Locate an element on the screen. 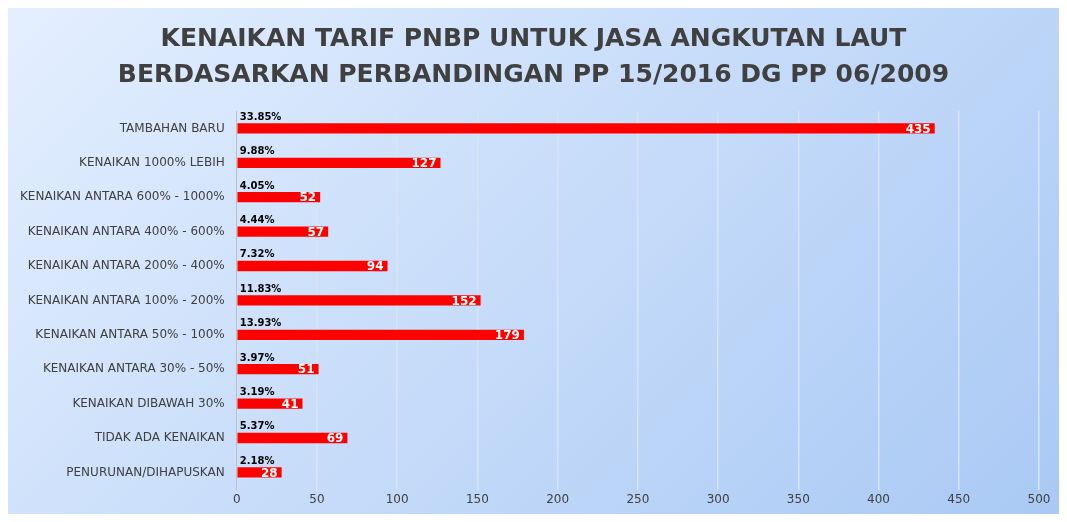  y-tick-label: KENAIKAN ANTARA 50% - 100% is located at coordinates (130, 333).